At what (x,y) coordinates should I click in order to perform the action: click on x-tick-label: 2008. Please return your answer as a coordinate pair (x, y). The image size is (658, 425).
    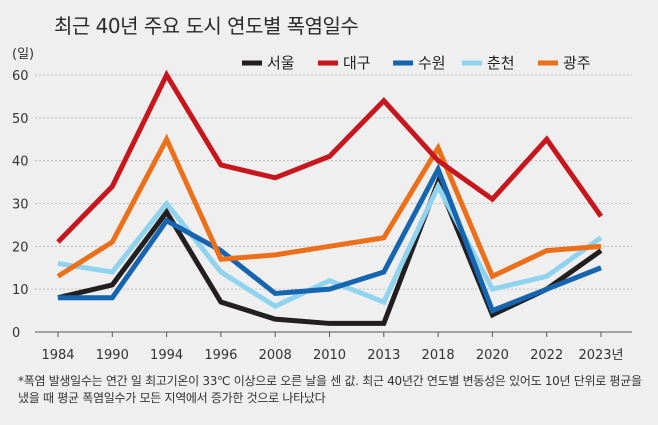
    Looking at the image, I should click on (275, 355).